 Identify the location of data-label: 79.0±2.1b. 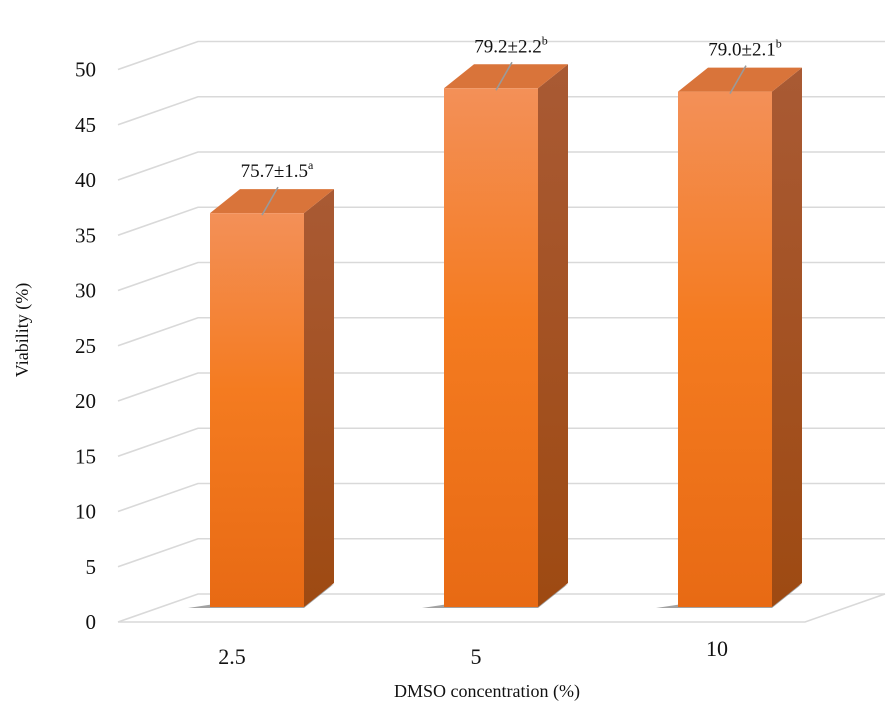
(744, 49).